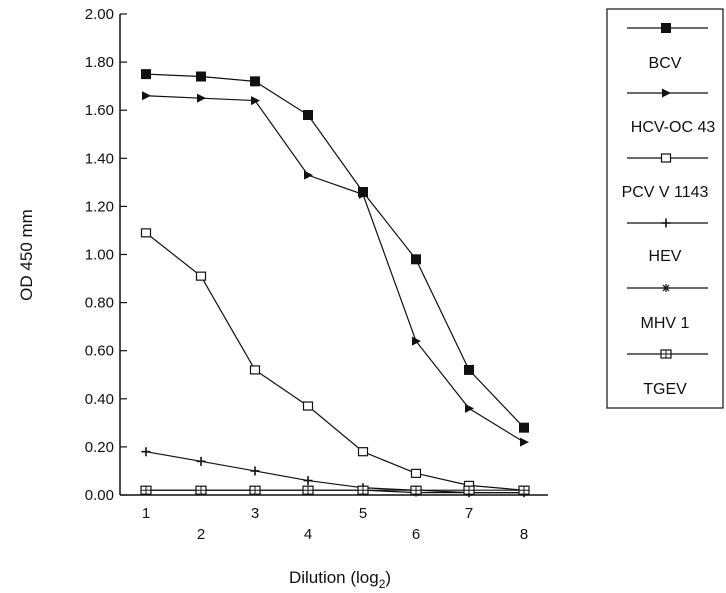 The height and width of the screenshot is (593, 726). What do you see at coordinates (667, 241) in the screenshot?
I see `legend-item-hev: HEV` at bounding box center [667, 241].